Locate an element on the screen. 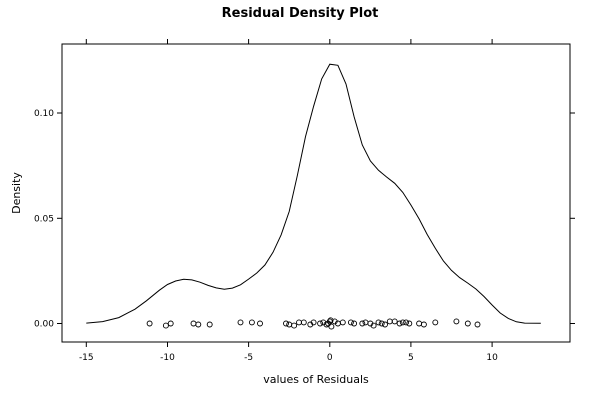 The width and height of the screenshot is (599, 400). y-tick-label: 0.00 is located at coordinates (44, 325).